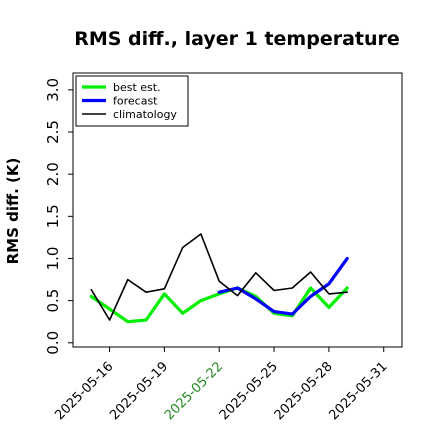  I want to click on y-axis-label: RMS diff. (K), so click(13, 211).